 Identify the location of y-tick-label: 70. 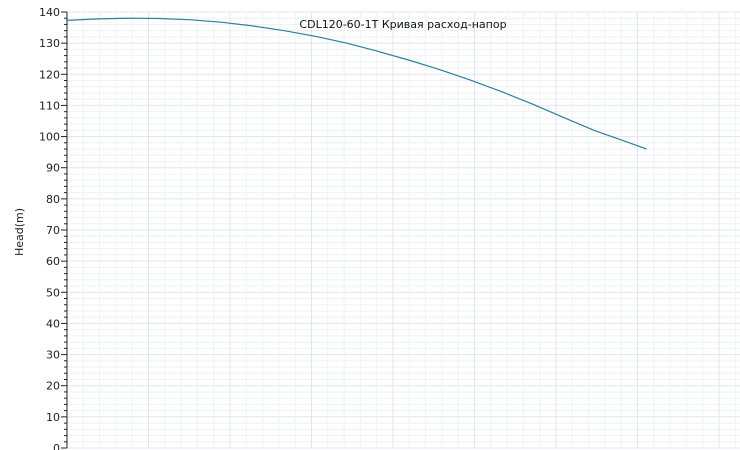
(53, 230).